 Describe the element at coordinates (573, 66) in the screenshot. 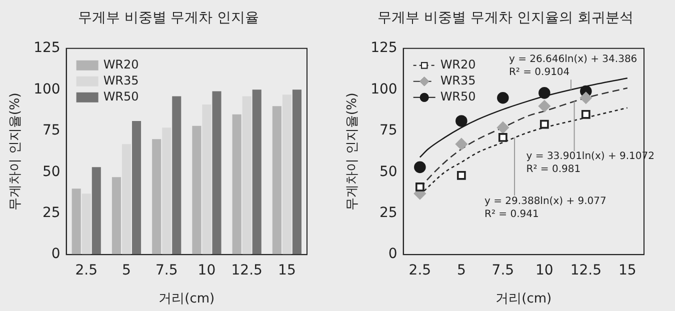

I see `annotation: y = 26.646ln(x) + 34.386 R² = 0.9104` at that location.